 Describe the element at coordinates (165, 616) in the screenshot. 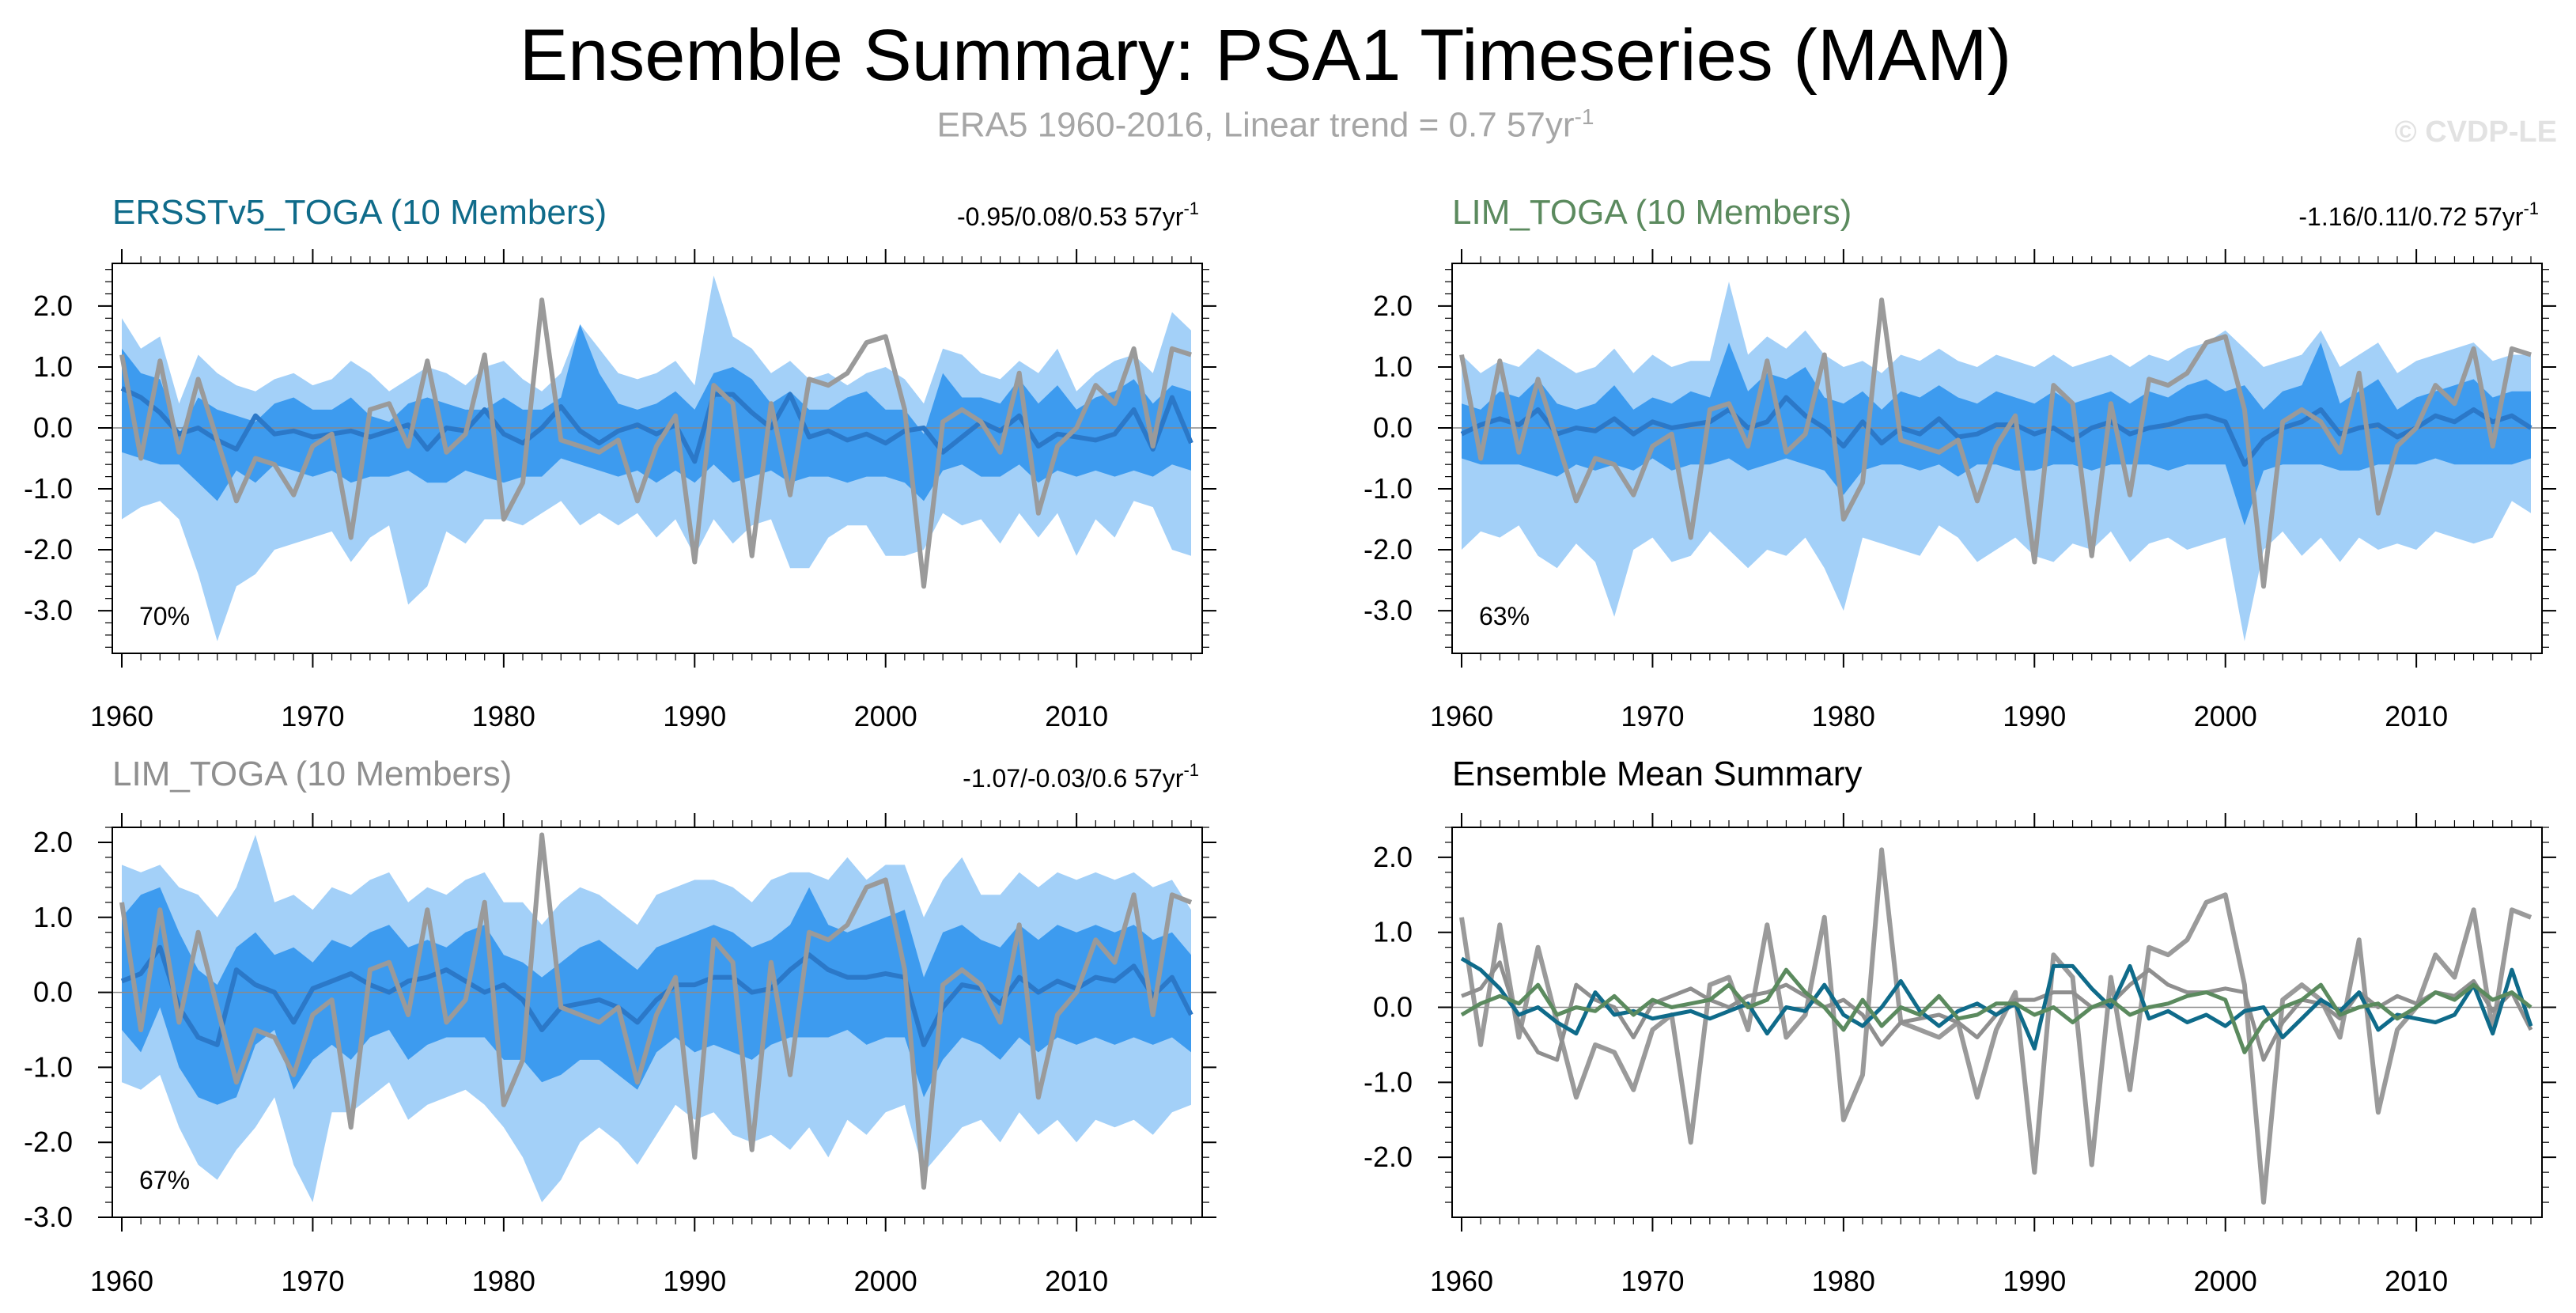

I see `percent-label: 70%` at that location.